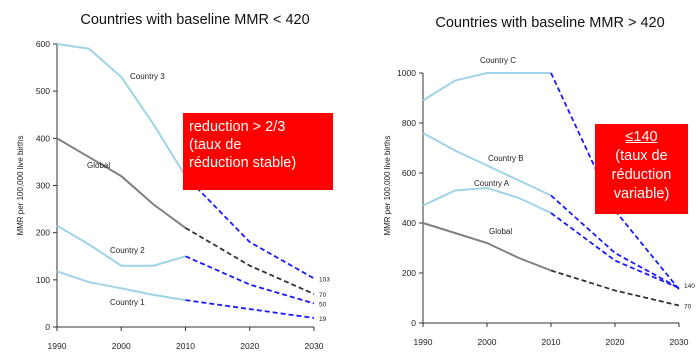 This screenshot has height=358, width=698. I want to click on left-y-tick-label-1: 100, so click(43, 280).